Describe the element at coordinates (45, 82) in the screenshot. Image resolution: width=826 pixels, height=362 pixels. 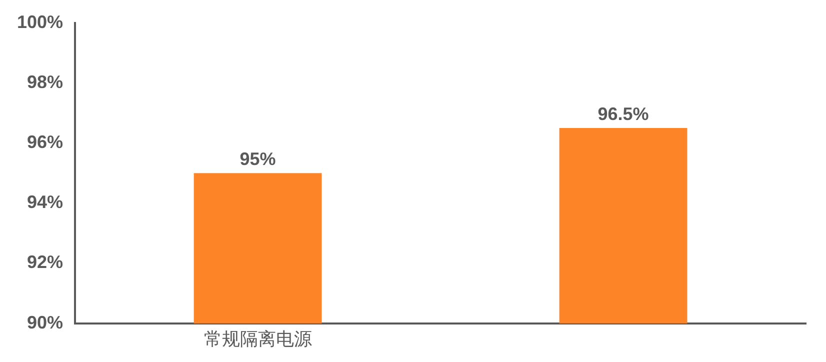
I see `y-tick-label: 98%` at that location.